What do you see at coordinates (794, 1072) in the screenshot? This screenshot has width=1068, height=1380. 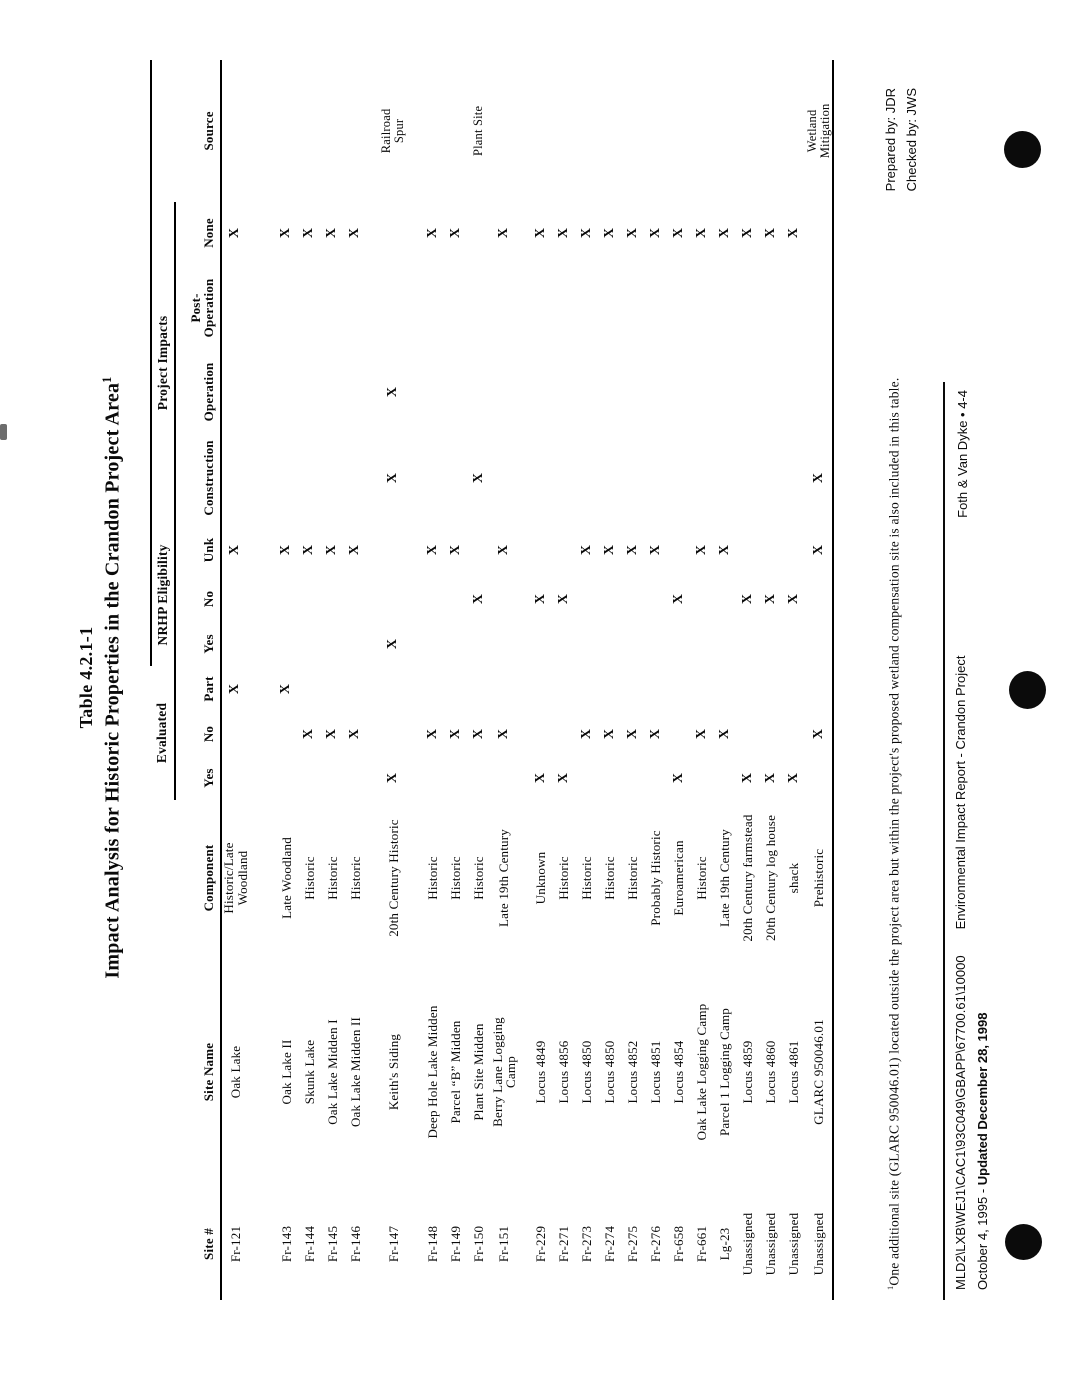 I see `cell-site-name: Locus 4861` at bounding box center [794, 1072].